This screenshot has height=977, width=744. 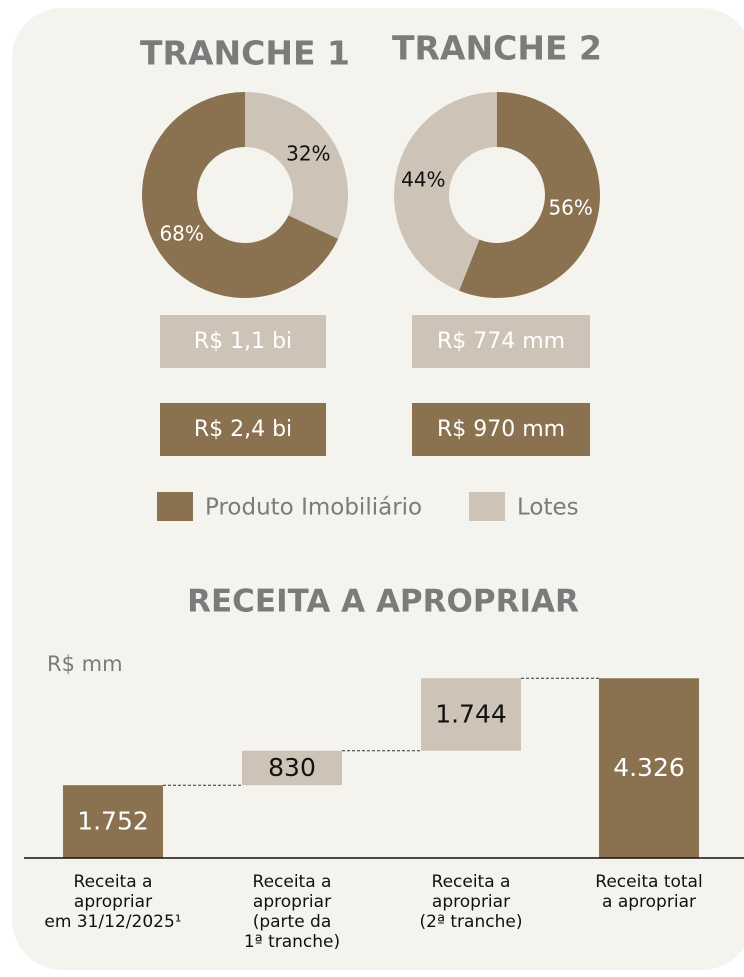 What do you see at coordinates (292, 912) in the screenshot?
I see `category-label: Receita a apropriar (parte da 1ª tranche)` at bounding box center [292, 912].